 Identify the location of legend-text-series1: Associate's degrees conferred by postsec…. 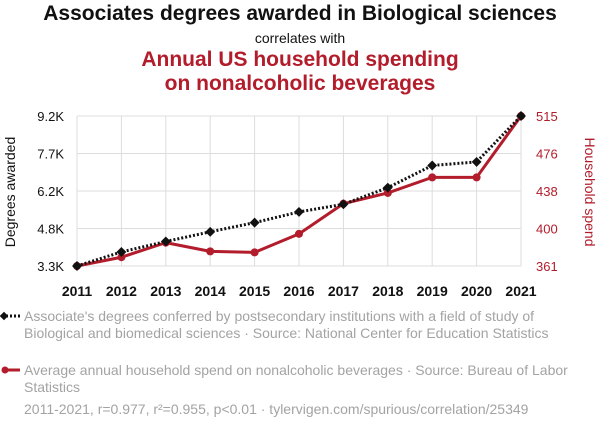
(286, 324).